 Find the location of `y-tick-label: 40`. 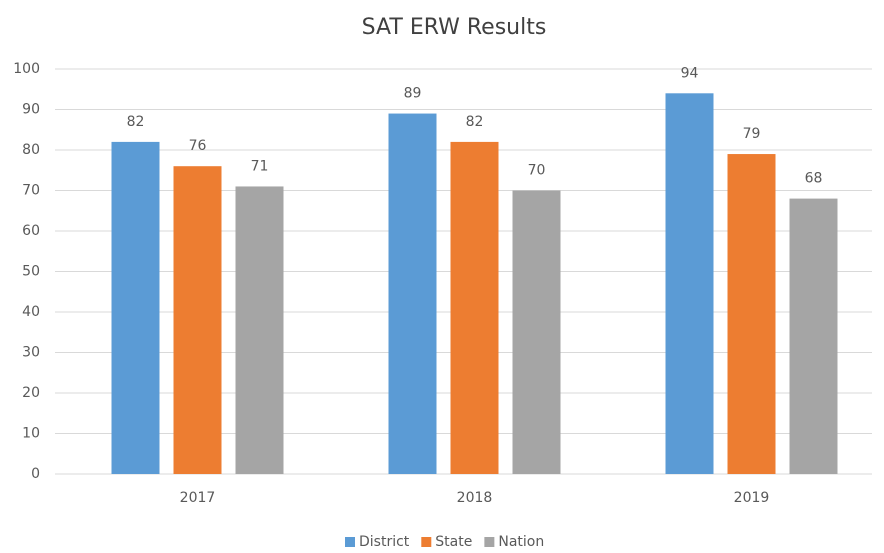

y-tick-label: 40 is located at coordinates (31, 312).